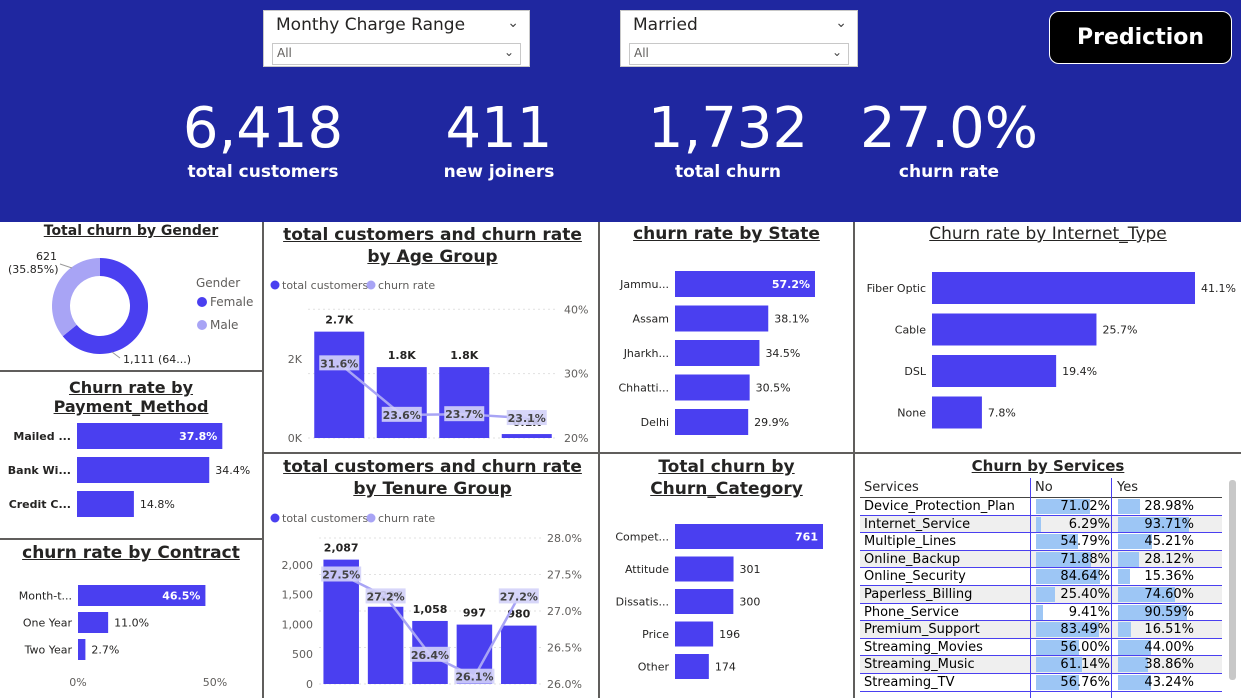 This screenshot has width=1241, height=698. I want to click on data-label: 29.9%, so click(771, 422).